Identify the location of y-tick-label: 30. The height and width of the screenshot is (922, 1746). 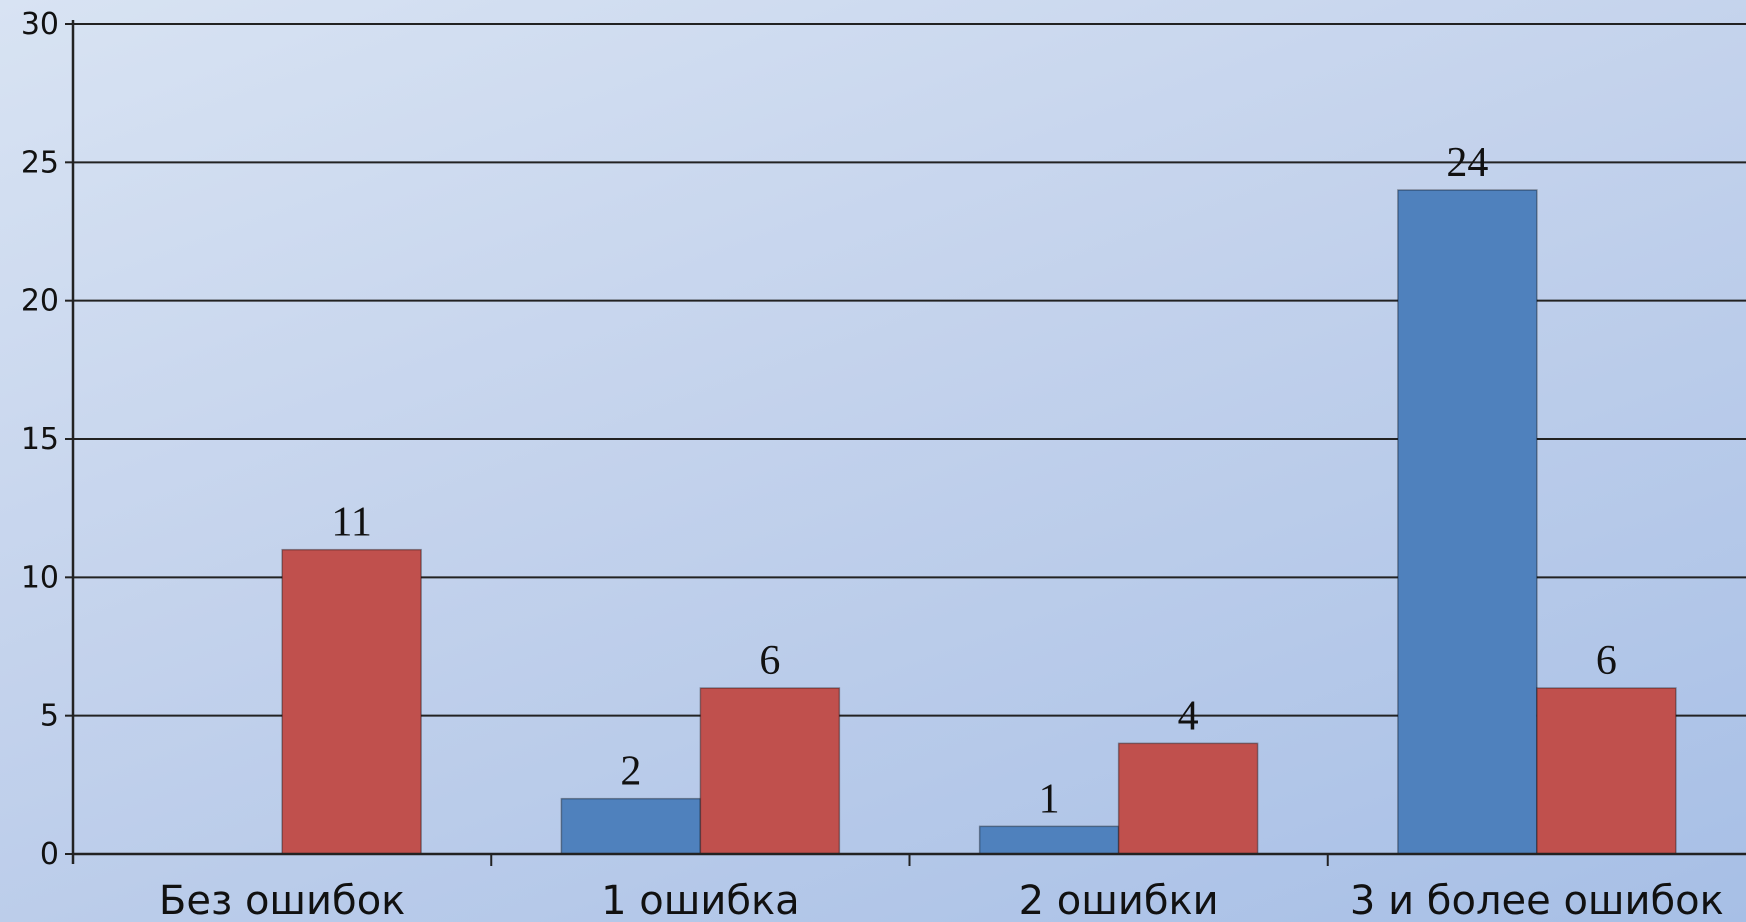
(40, 24).